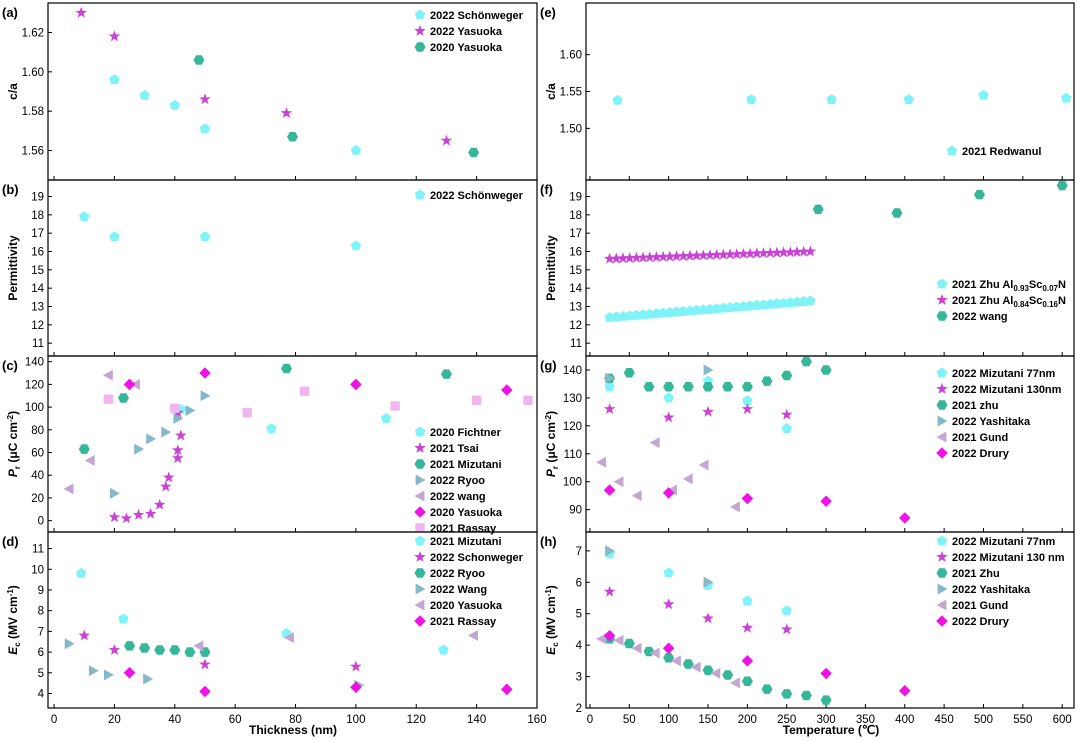  Describe the element at coordinates (579, 709) in the screenshot. I see `y-tick-label: 2` at that location.